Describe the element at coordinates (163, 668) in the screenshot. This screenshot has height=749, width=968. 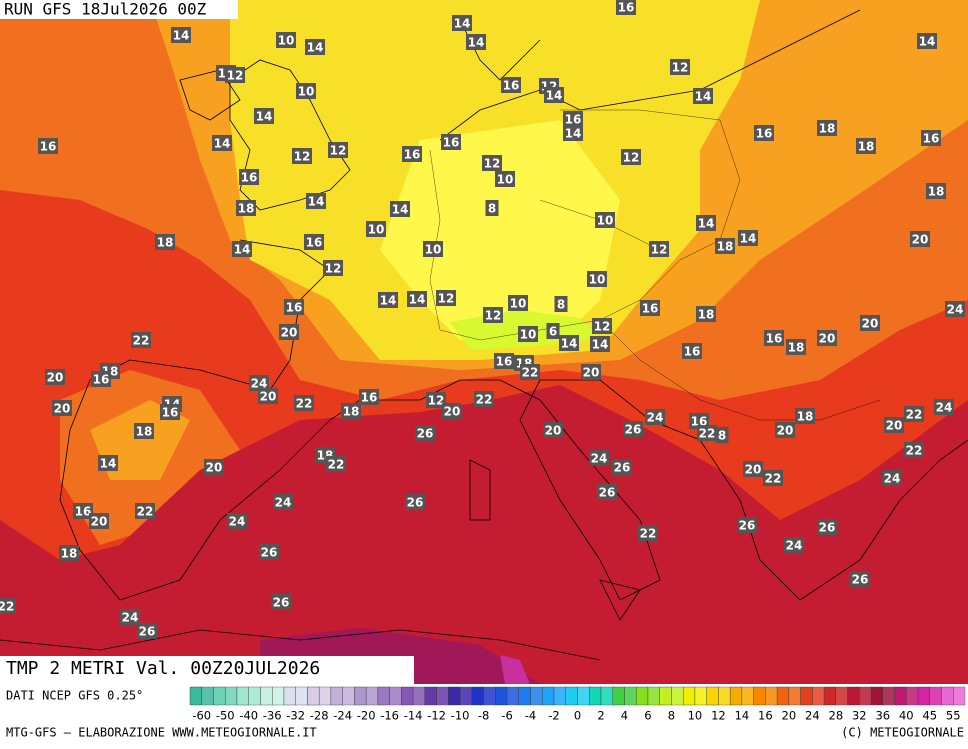
I see `map-title: TMP 2 METRI Val. 00Z20JUL2026` at that location.